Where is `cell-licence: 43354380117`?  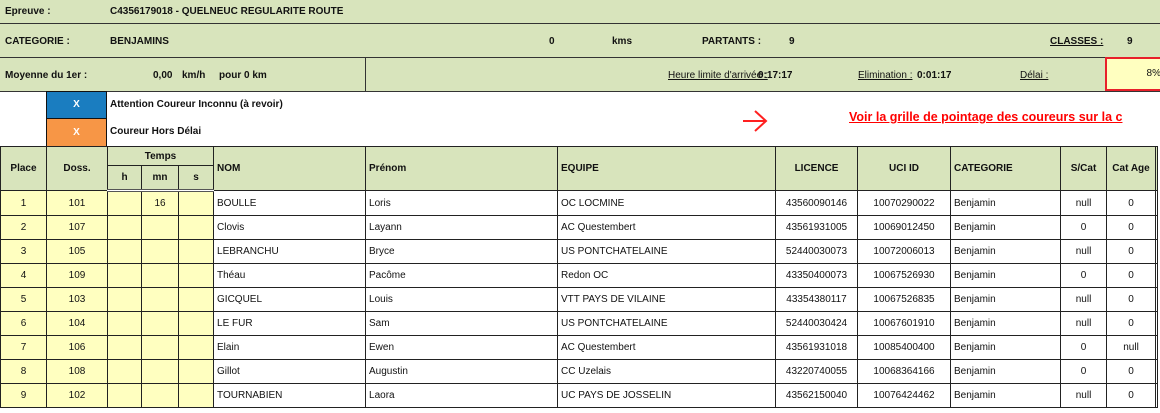 cell-licence: 43354380117 is located at coordinates (817, 299).